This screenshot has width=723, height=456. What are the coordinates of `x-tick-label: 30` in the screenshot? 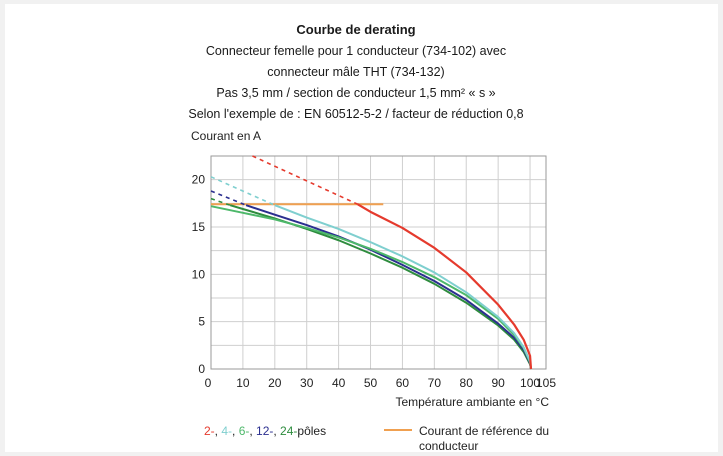 It's located at (307, 383).